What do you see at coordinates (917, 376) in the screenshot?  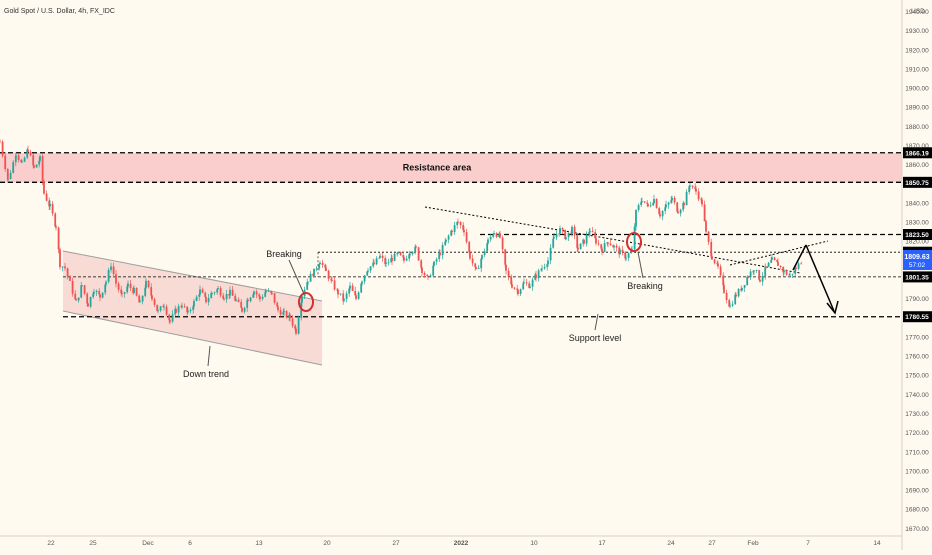 I see `price-tick-label: 1750.00` at bounding box center [917, 376].